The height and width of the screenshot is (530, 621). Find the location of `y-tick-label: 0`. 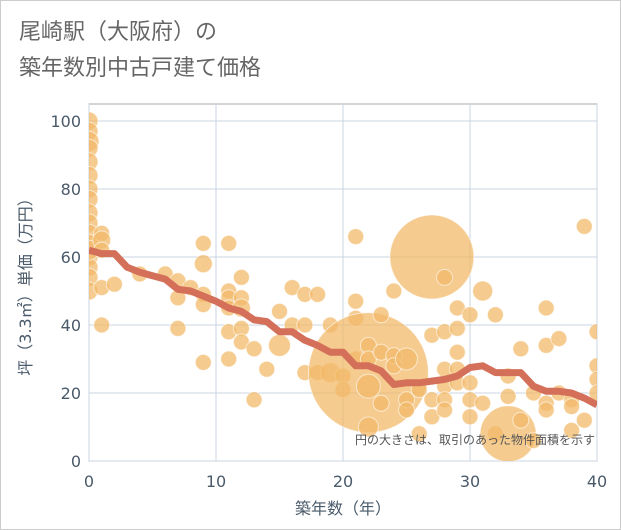

y-tick-label: 0 is located at coordinates (76, 461).